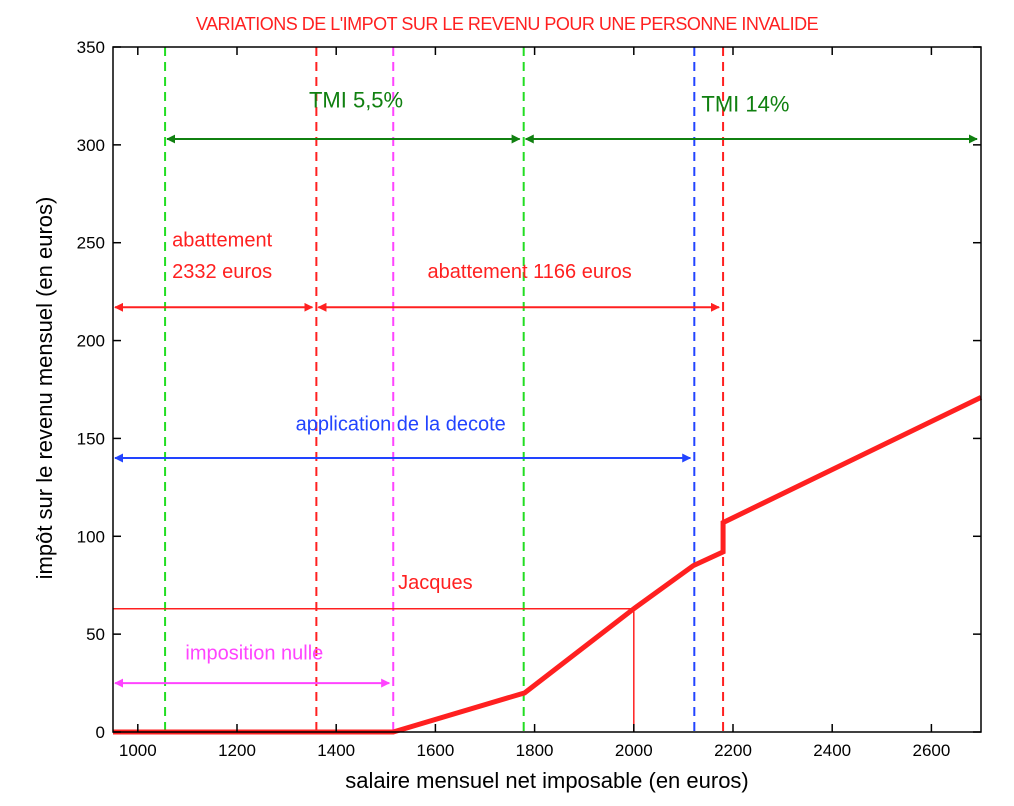 Image resolution: width=1014 pixels, height=806 pixels. I want to click on annotation-label: abattement 1166 euros, so click(530, 272).